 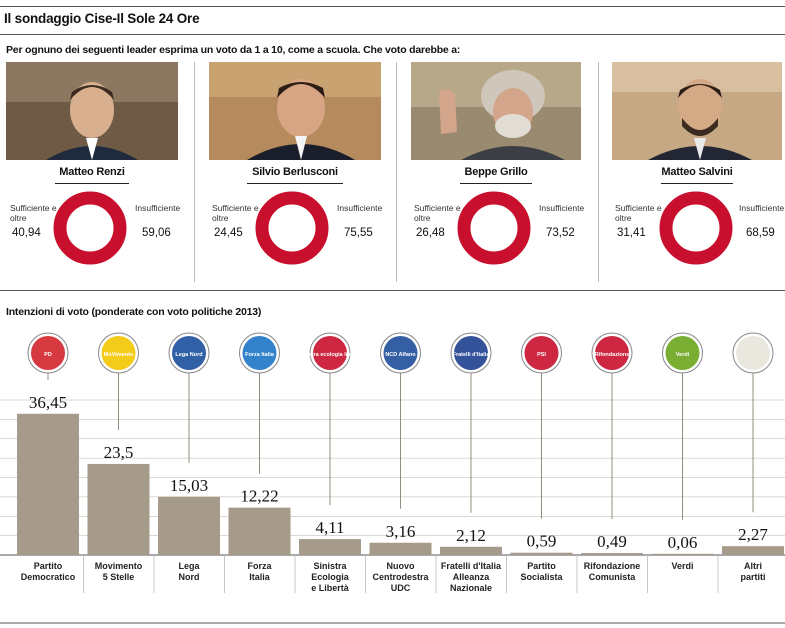 What do you see at coordinates (471, 588) in the screenshot?
I see `category-label: Nazionale` at bounding box center [471, 588].